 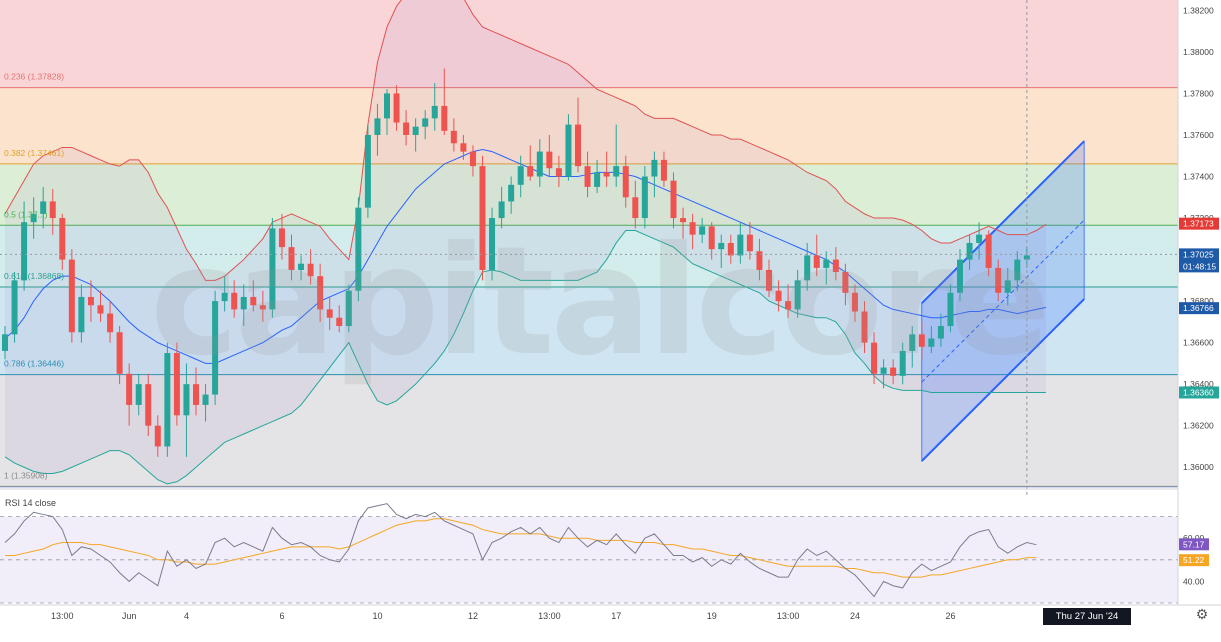 What do you see at coordinates (377, 616) in the screenshot?
I see `time-tick-label: 10` at bounding box center [377, 616].